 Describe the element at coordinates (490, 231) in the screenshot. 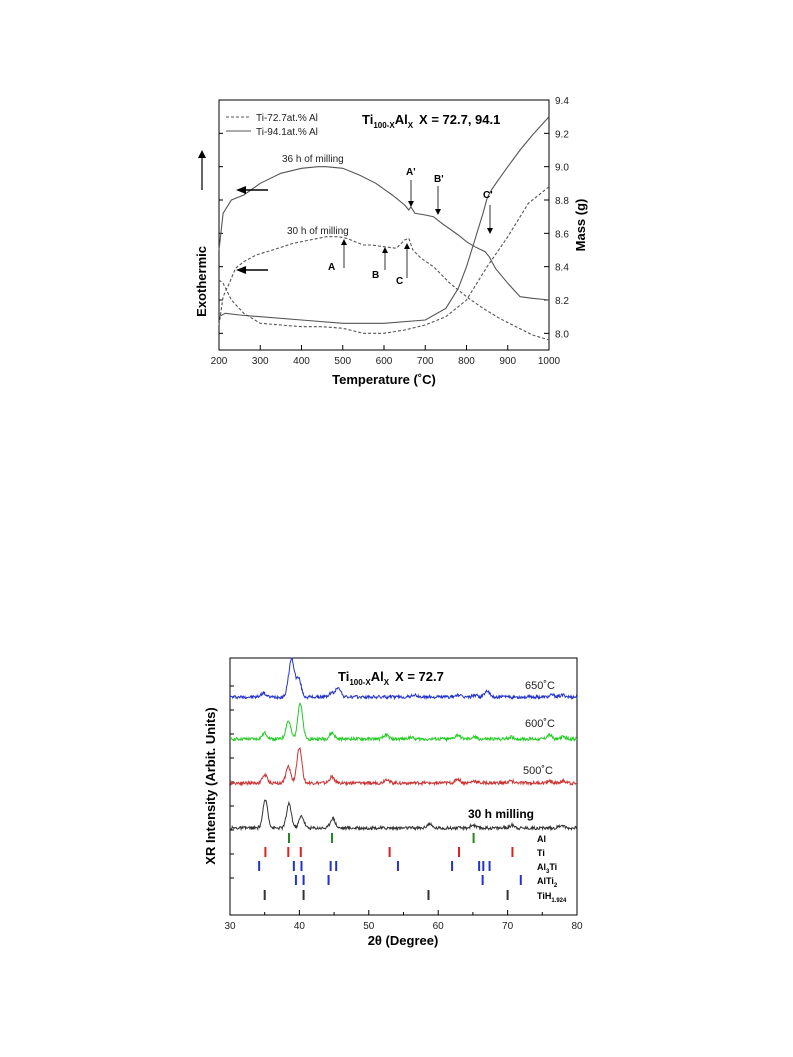

I see `marker-Cprime-head` at that location.